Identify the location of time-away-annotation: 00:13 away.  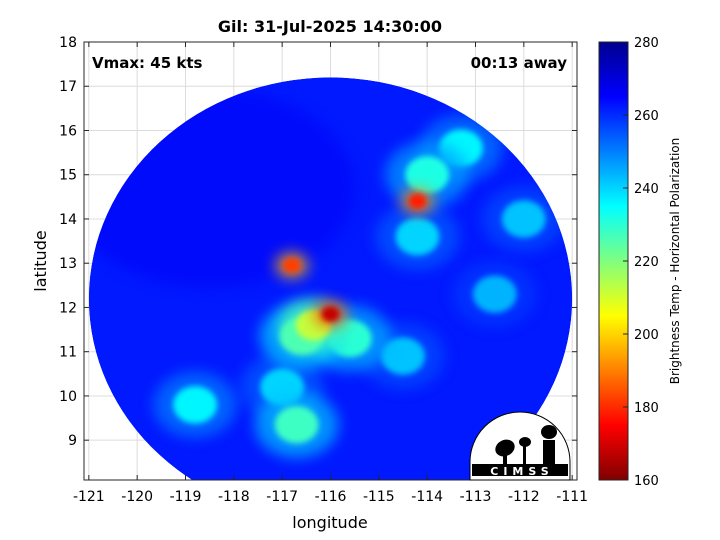
(519, 63).